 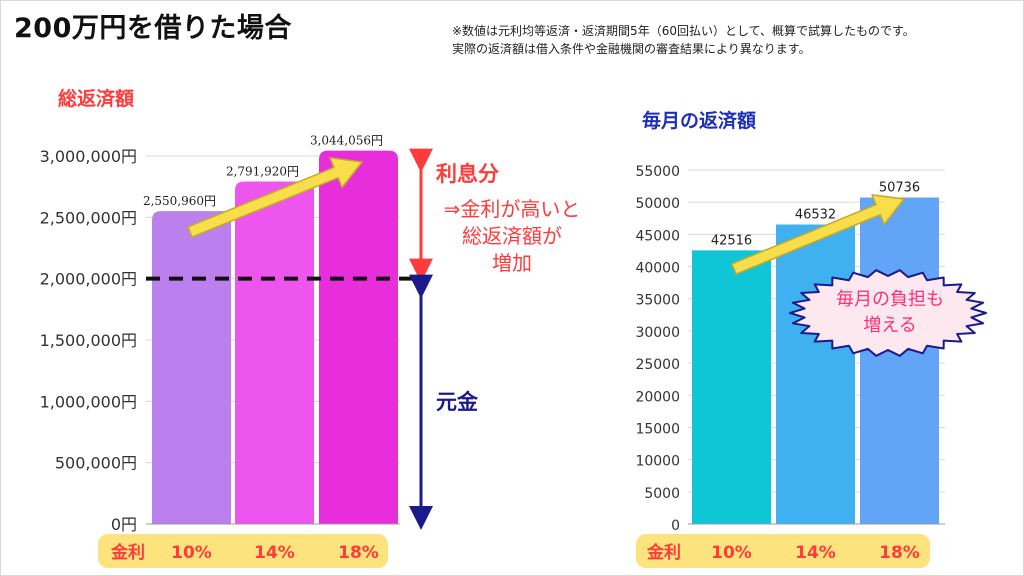 What do you see at coordinates (191, 553) in the screenshot?
I see `left-chart-category-label: 10%` at bounding box center [191, 553].